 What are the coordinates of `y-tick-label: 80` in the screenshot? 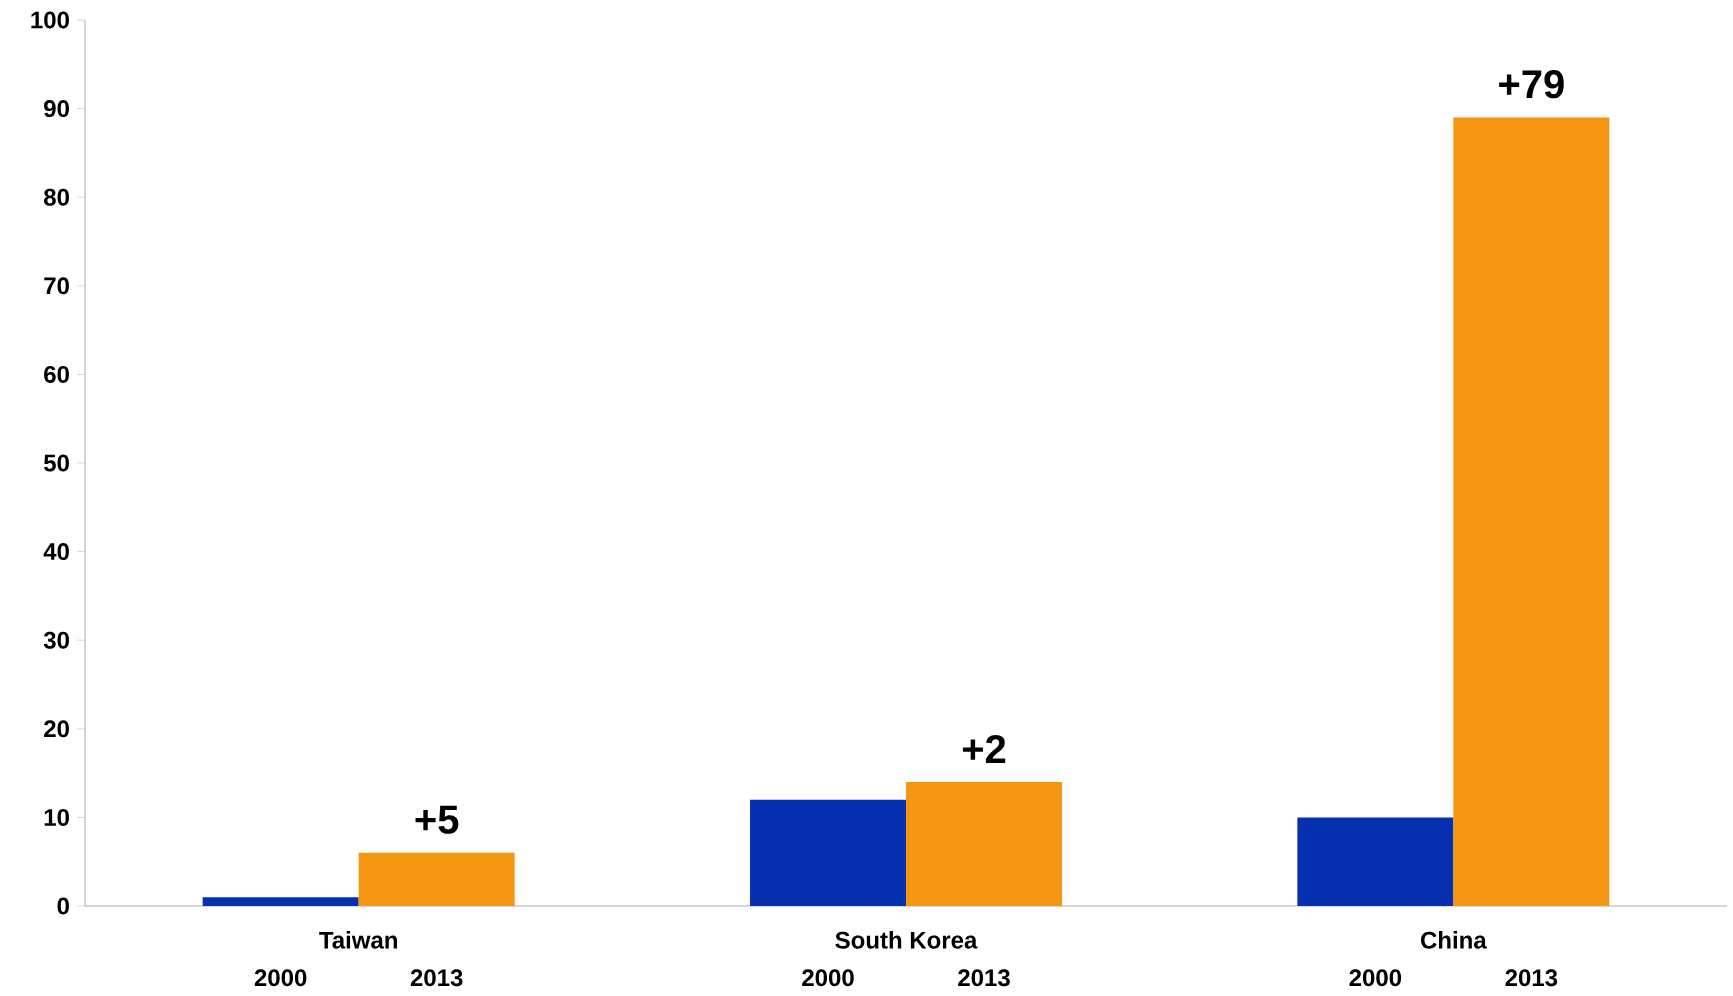 It's located at (56, 197).